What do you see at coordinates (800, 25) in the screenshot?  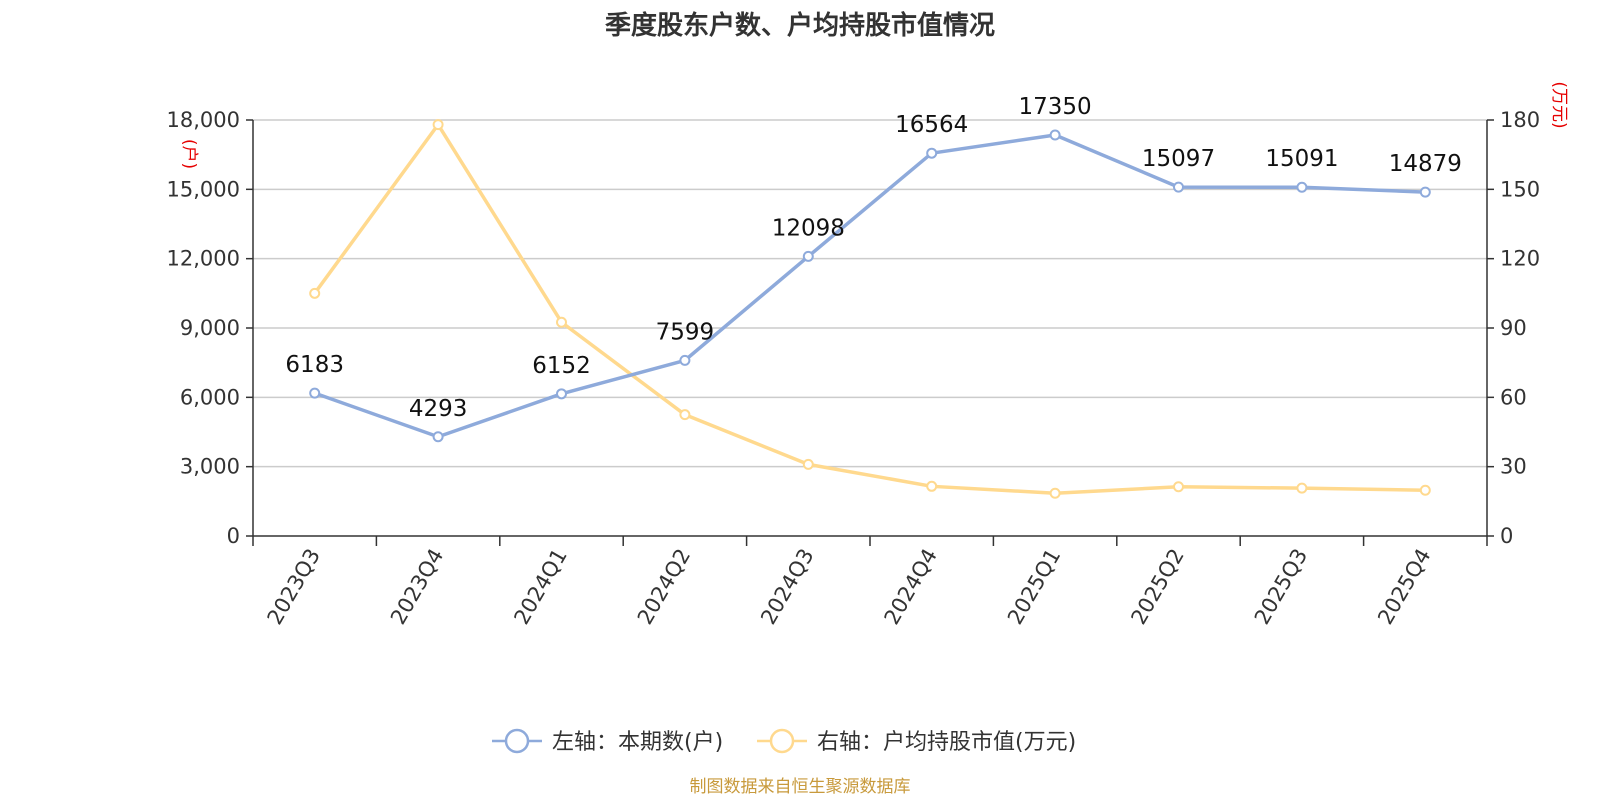 I see `chart-title: 季度股东户数、户均持股市值情况` at bounding box center [800, 25].